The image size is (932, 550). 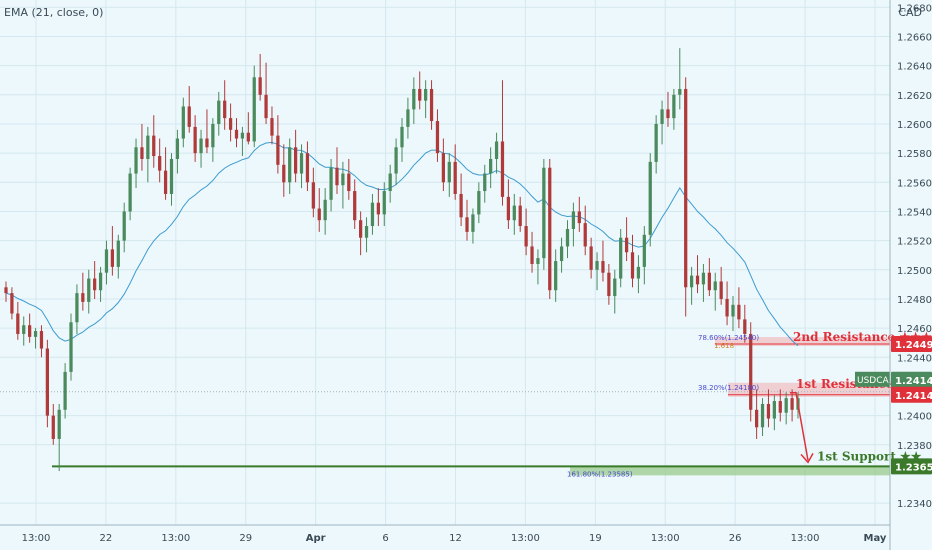 I want to click on x-tick-label: 6, so click(x=385, y=538).